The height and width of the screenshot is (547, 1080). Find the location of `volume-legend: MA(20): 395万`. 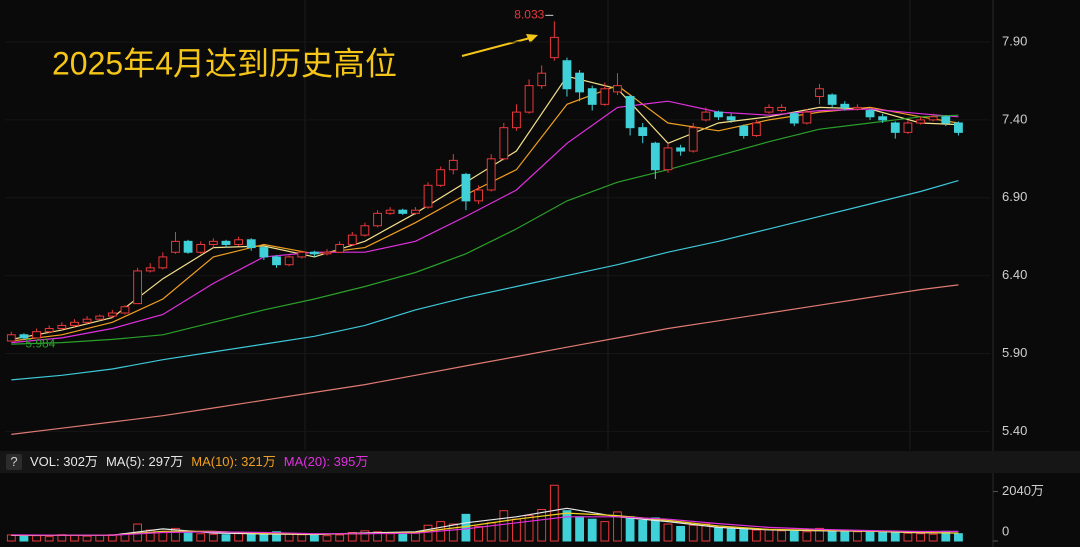

volume-legend: MA(20): 395万 is located at coordinates (326, 461).